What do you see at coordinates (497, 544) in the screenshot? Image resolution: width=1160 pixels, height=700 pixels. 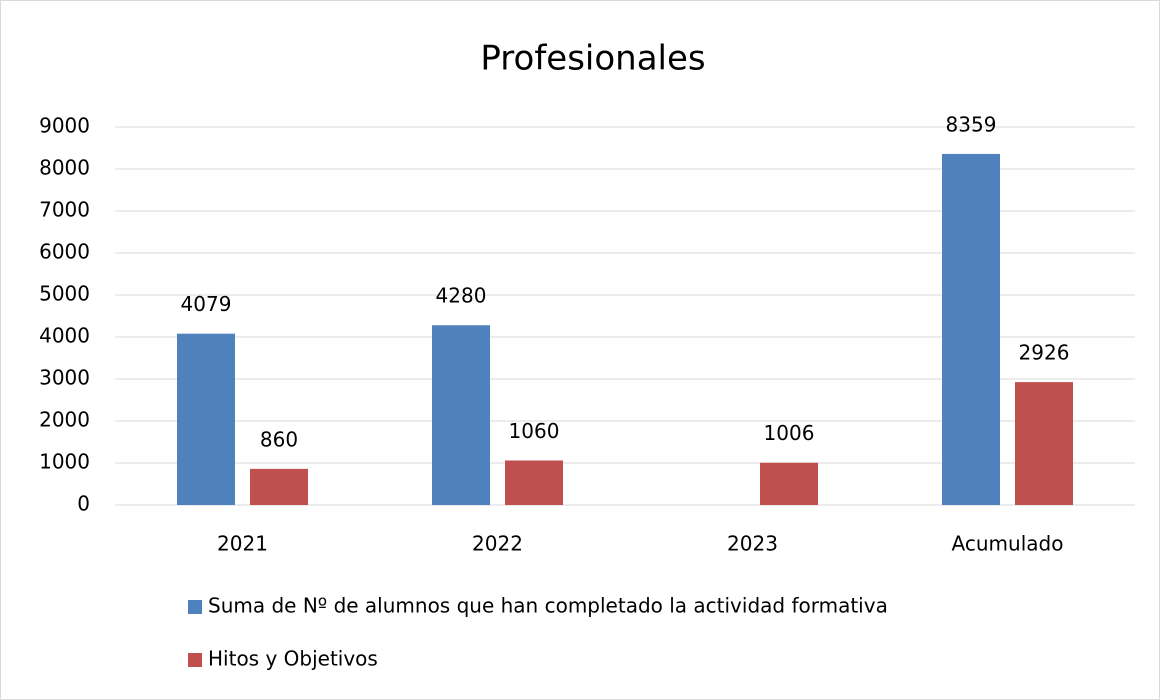 I see `x-tick-label: 2022` at bounding box center [497, 544].